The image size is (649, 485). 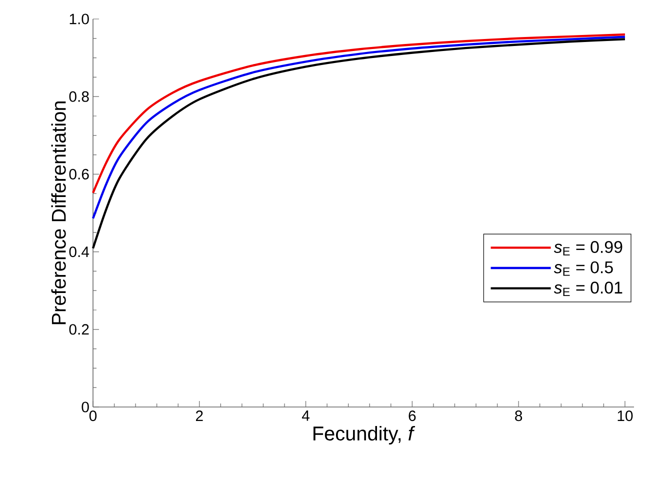 I want to click on x-axis-title: Fecundity, f, so click(x=365, y=435).